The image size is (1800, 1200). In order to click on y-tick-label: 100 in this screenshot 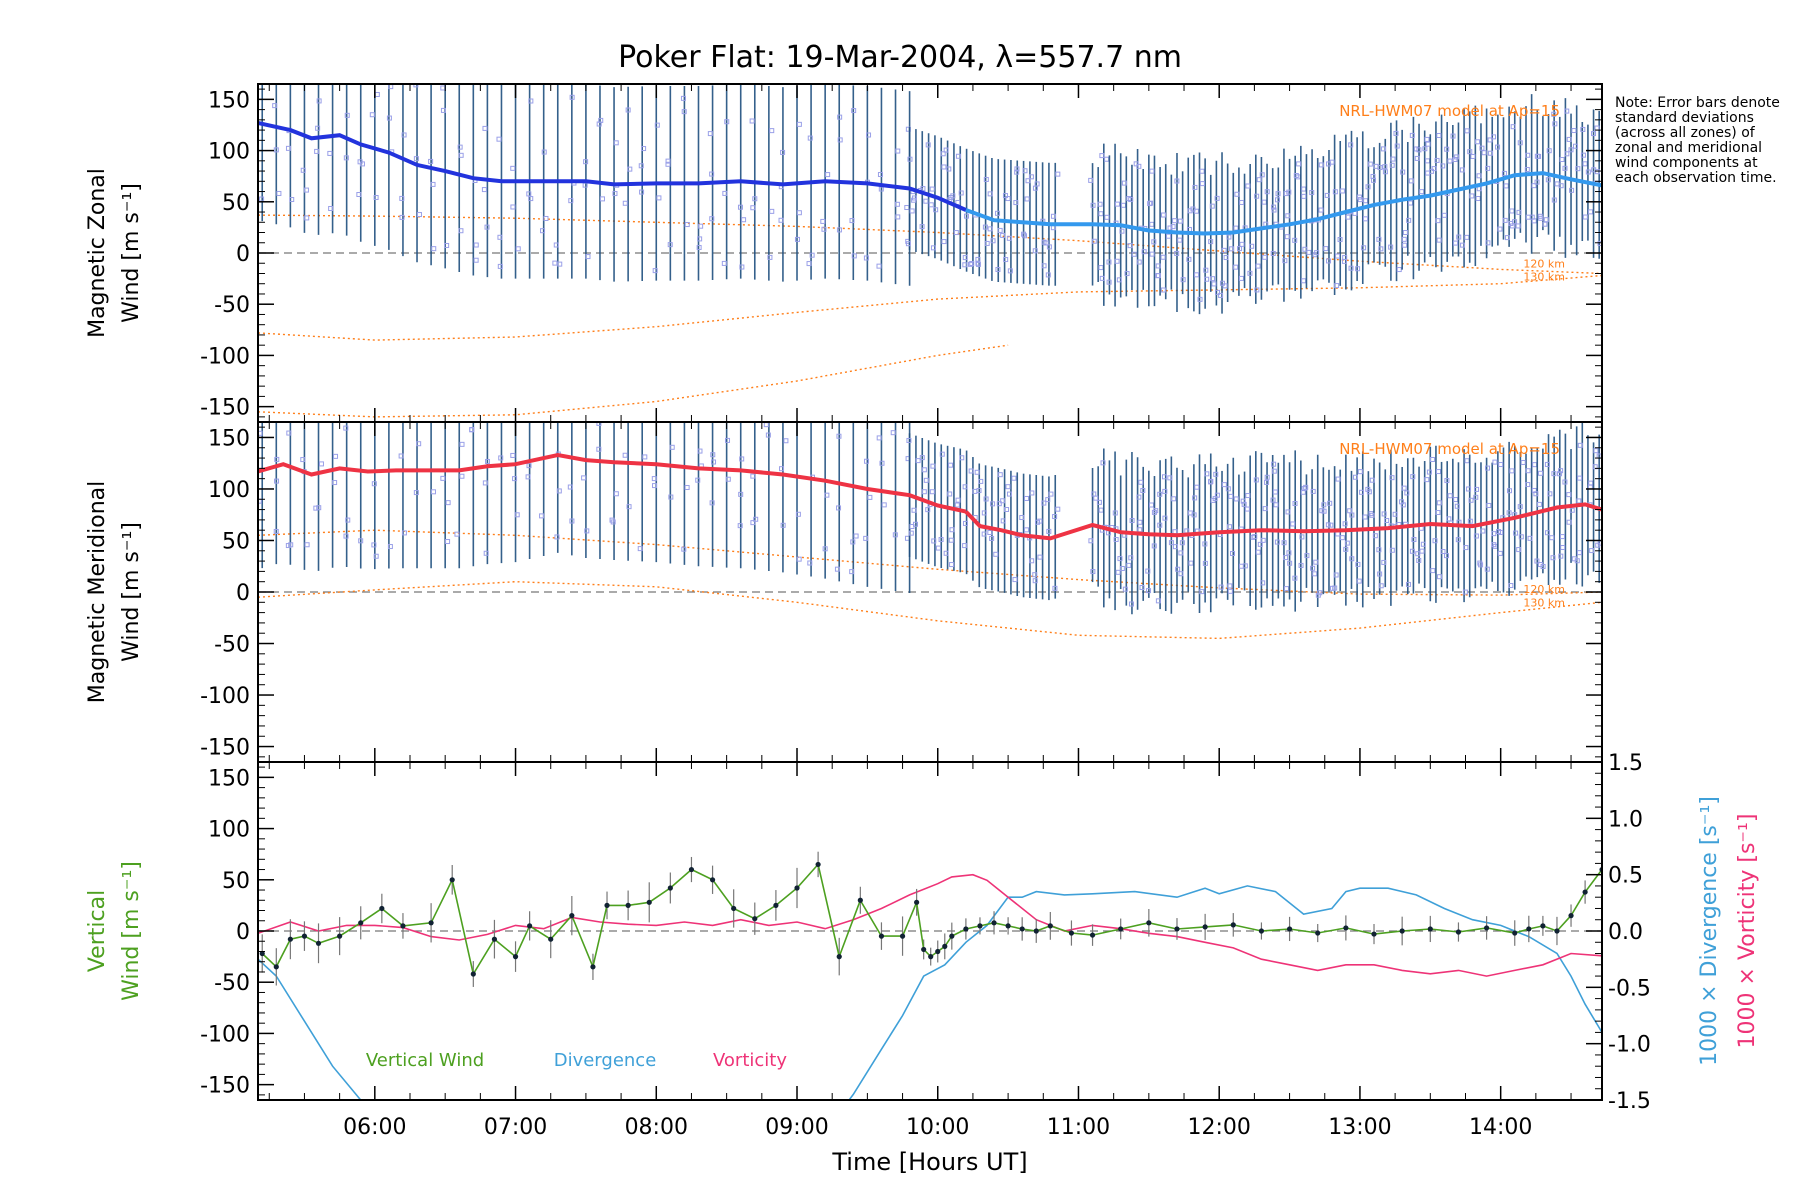, I will do `click(229, 490)`.